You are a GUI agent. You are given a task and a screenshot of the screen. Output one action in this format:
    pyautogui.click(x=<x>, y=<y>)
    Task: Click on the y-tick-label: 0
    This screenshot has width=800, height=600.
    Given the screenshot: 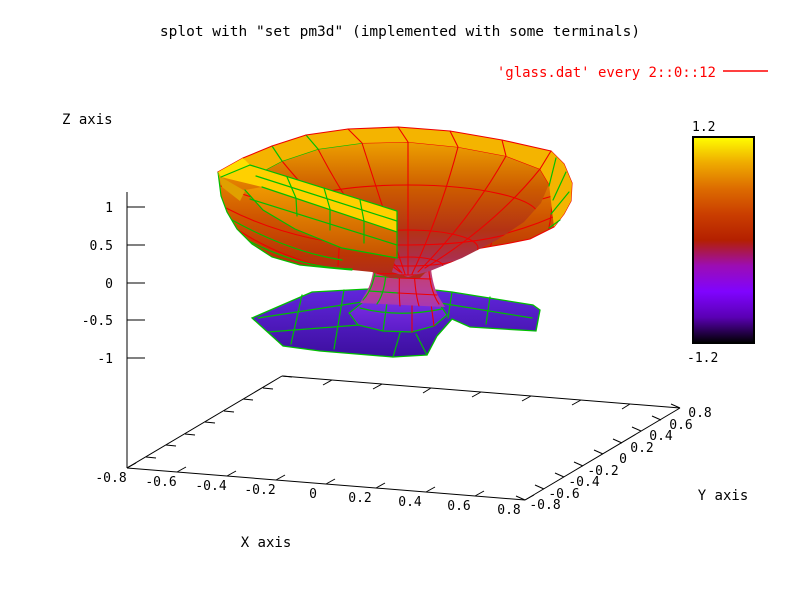 What is the action you would take?
    pyautogui.click(x=623, y=459)
    